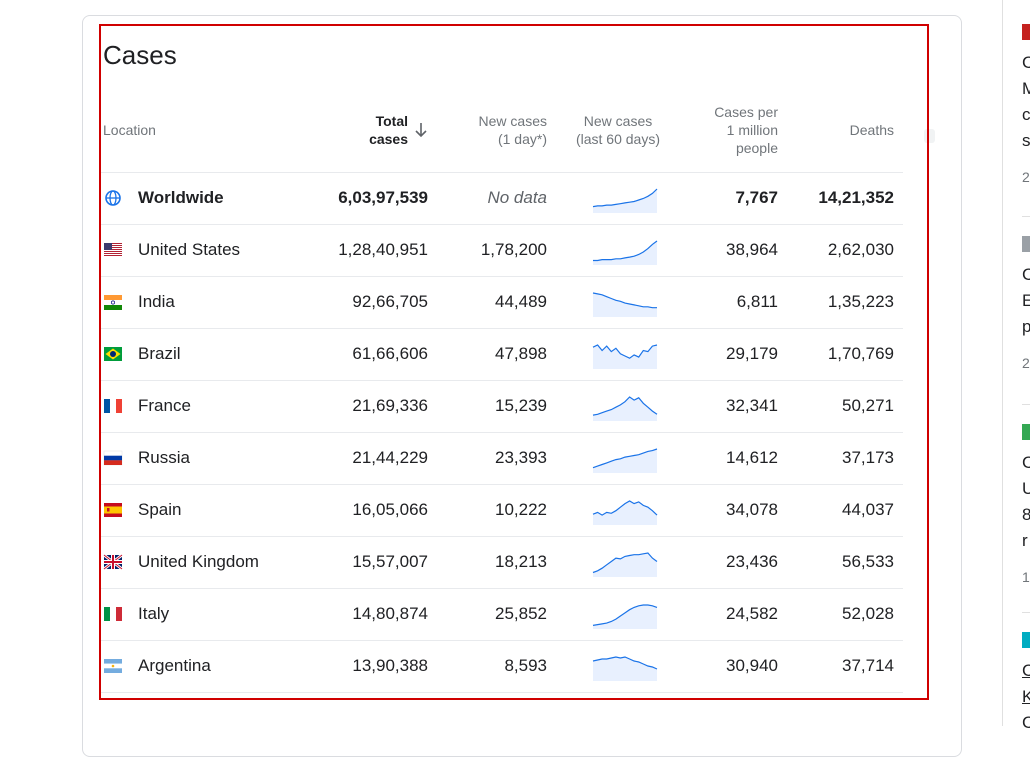 The height and width of the screenshot is (757, 1030). Describe the element at coordinates (189, 249) in the screenshot. I see `location-name: United States` at that location.